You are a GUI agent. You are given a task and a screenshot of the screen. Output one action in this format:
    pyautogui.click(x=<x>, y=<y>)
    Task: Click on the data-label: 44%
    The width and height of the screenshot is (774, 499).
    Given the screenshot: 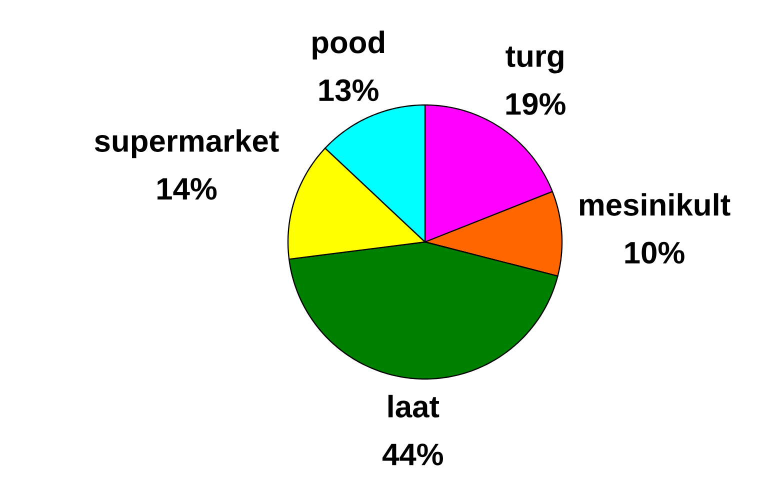 What is the action you would take?
    pyautogui.click(x=413, y=455)
    